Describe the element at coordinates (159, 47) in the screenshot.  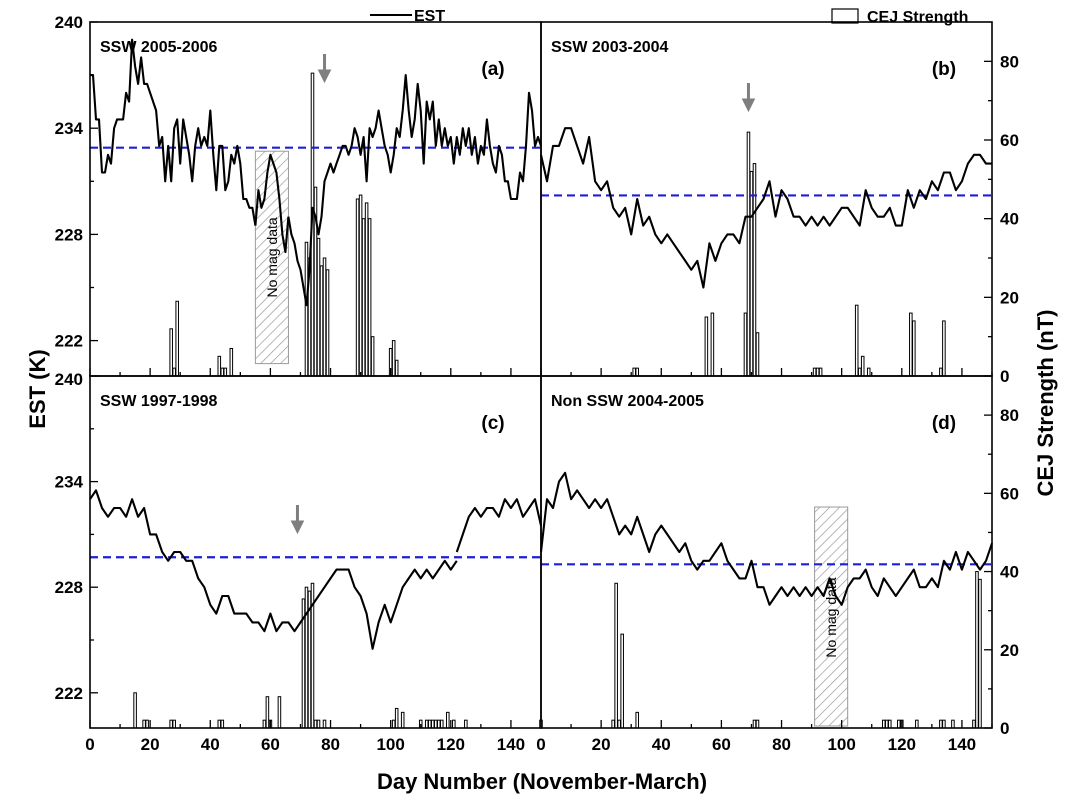
I see `panel-title: SSW 2005-2006` at that location.